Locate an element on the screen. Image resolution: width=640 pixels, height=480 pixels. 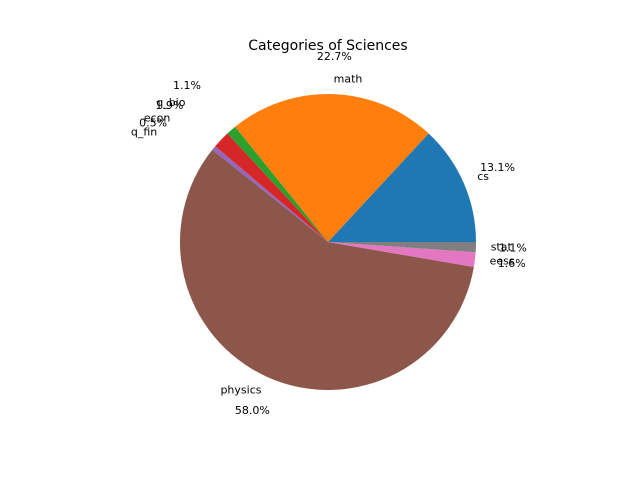
pie-slice-cs is located at coordinates (402, 187).